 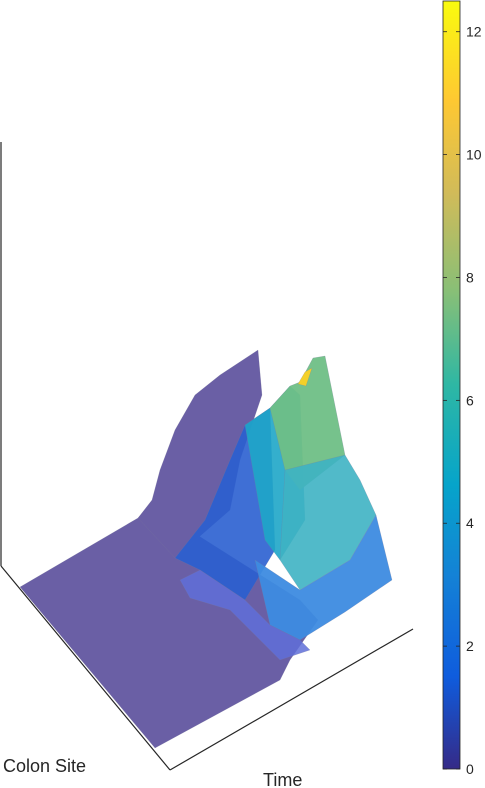 I want to click on x-axis-label: Time, so click(x=282, y=779).